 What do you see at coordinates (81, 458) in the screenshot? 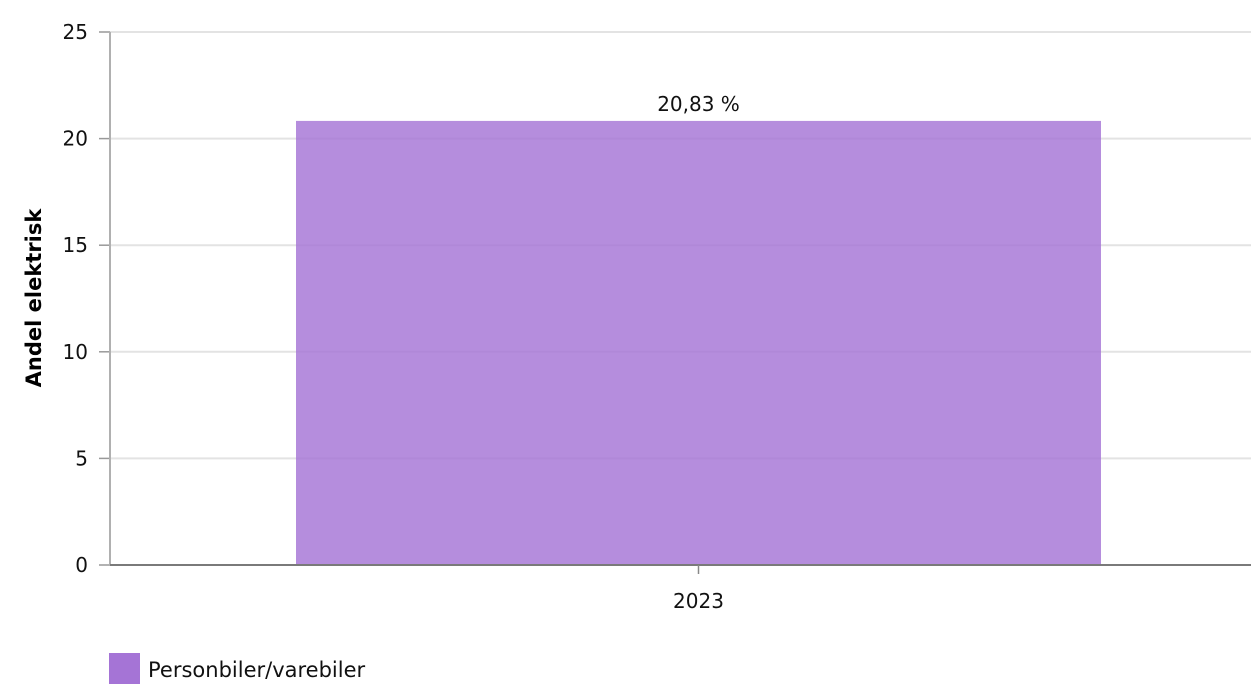
I see `y-tick-label: 5` at bounding box center [81, 458].